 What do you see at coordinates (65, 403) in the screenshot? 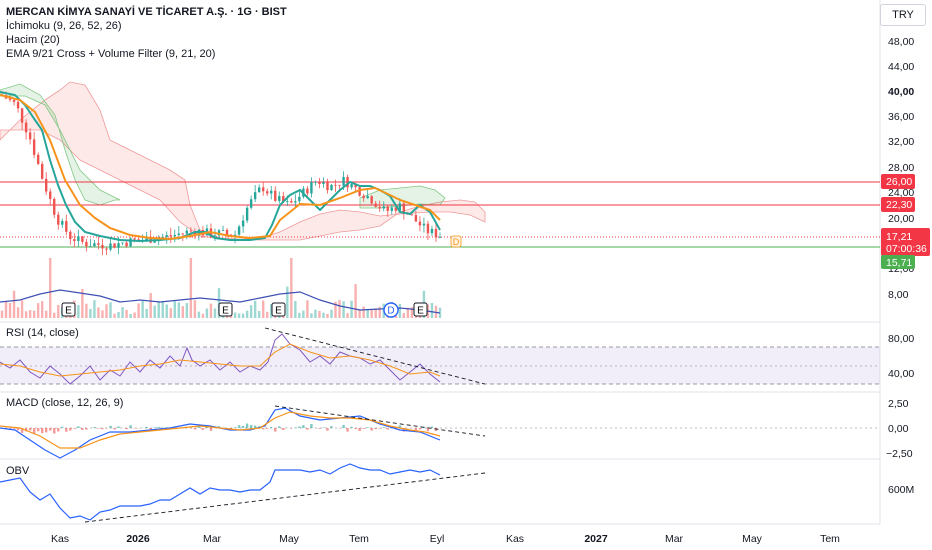
I see `macd-label: MACD (close, 12, 26, 9)` at bounding box center [65, 403].